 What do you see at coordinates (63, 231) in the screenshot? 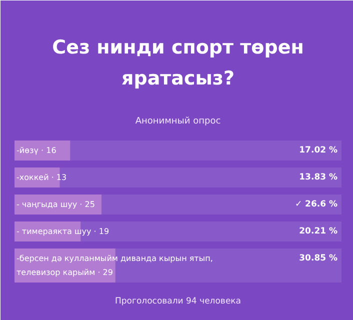
I see `y-tick-label: - тимераякта шуу · 19` at bounding box center [63, 231].